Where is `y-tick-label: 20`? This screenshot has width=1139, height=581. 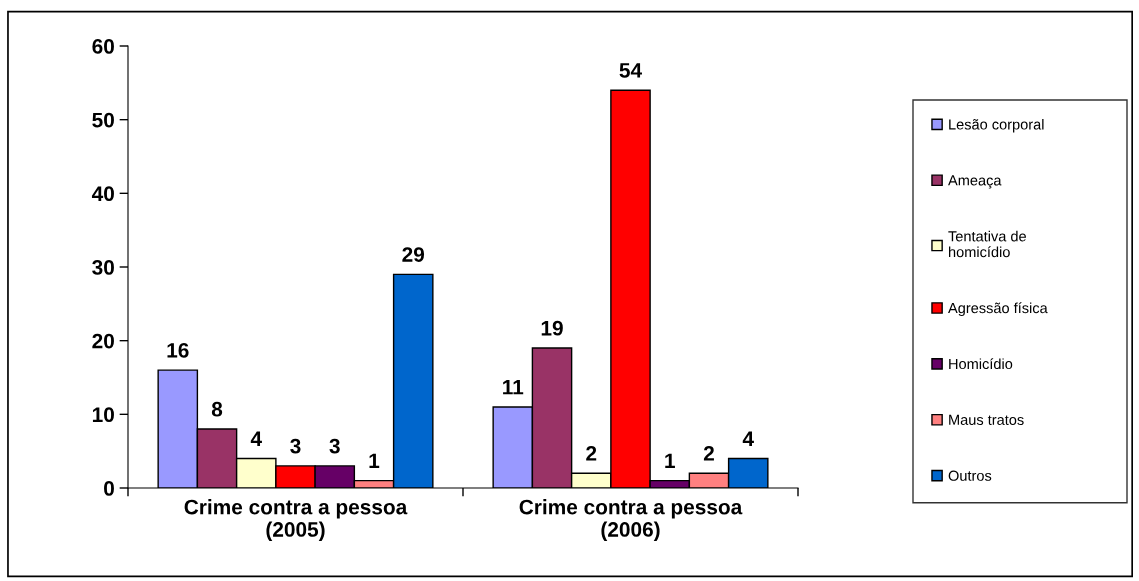 y-tick-label: 20 is located at coordinates (103, 341).